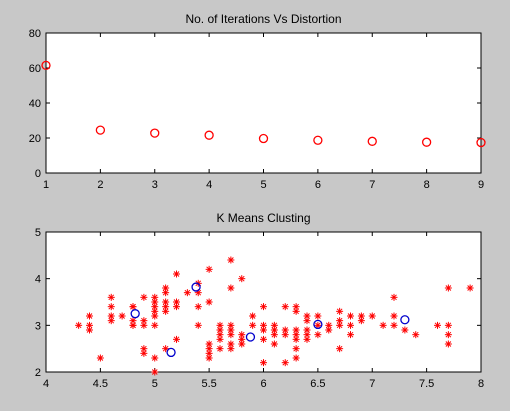 The image size is (510, 411). I want to click on distortion-x-tick-label: 9, so click(481, 185).